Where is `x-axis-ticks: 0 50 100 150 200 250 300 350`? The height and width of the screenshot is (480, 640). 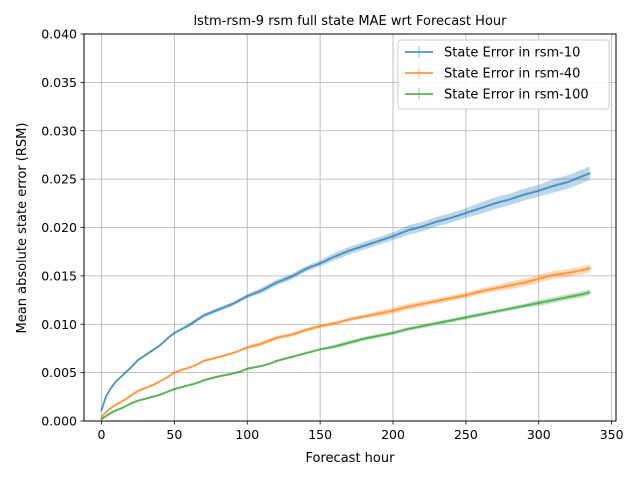 x-axis-ticks: 0 50 100 150 200 250 300 350 is located at coordinates (361, 431).